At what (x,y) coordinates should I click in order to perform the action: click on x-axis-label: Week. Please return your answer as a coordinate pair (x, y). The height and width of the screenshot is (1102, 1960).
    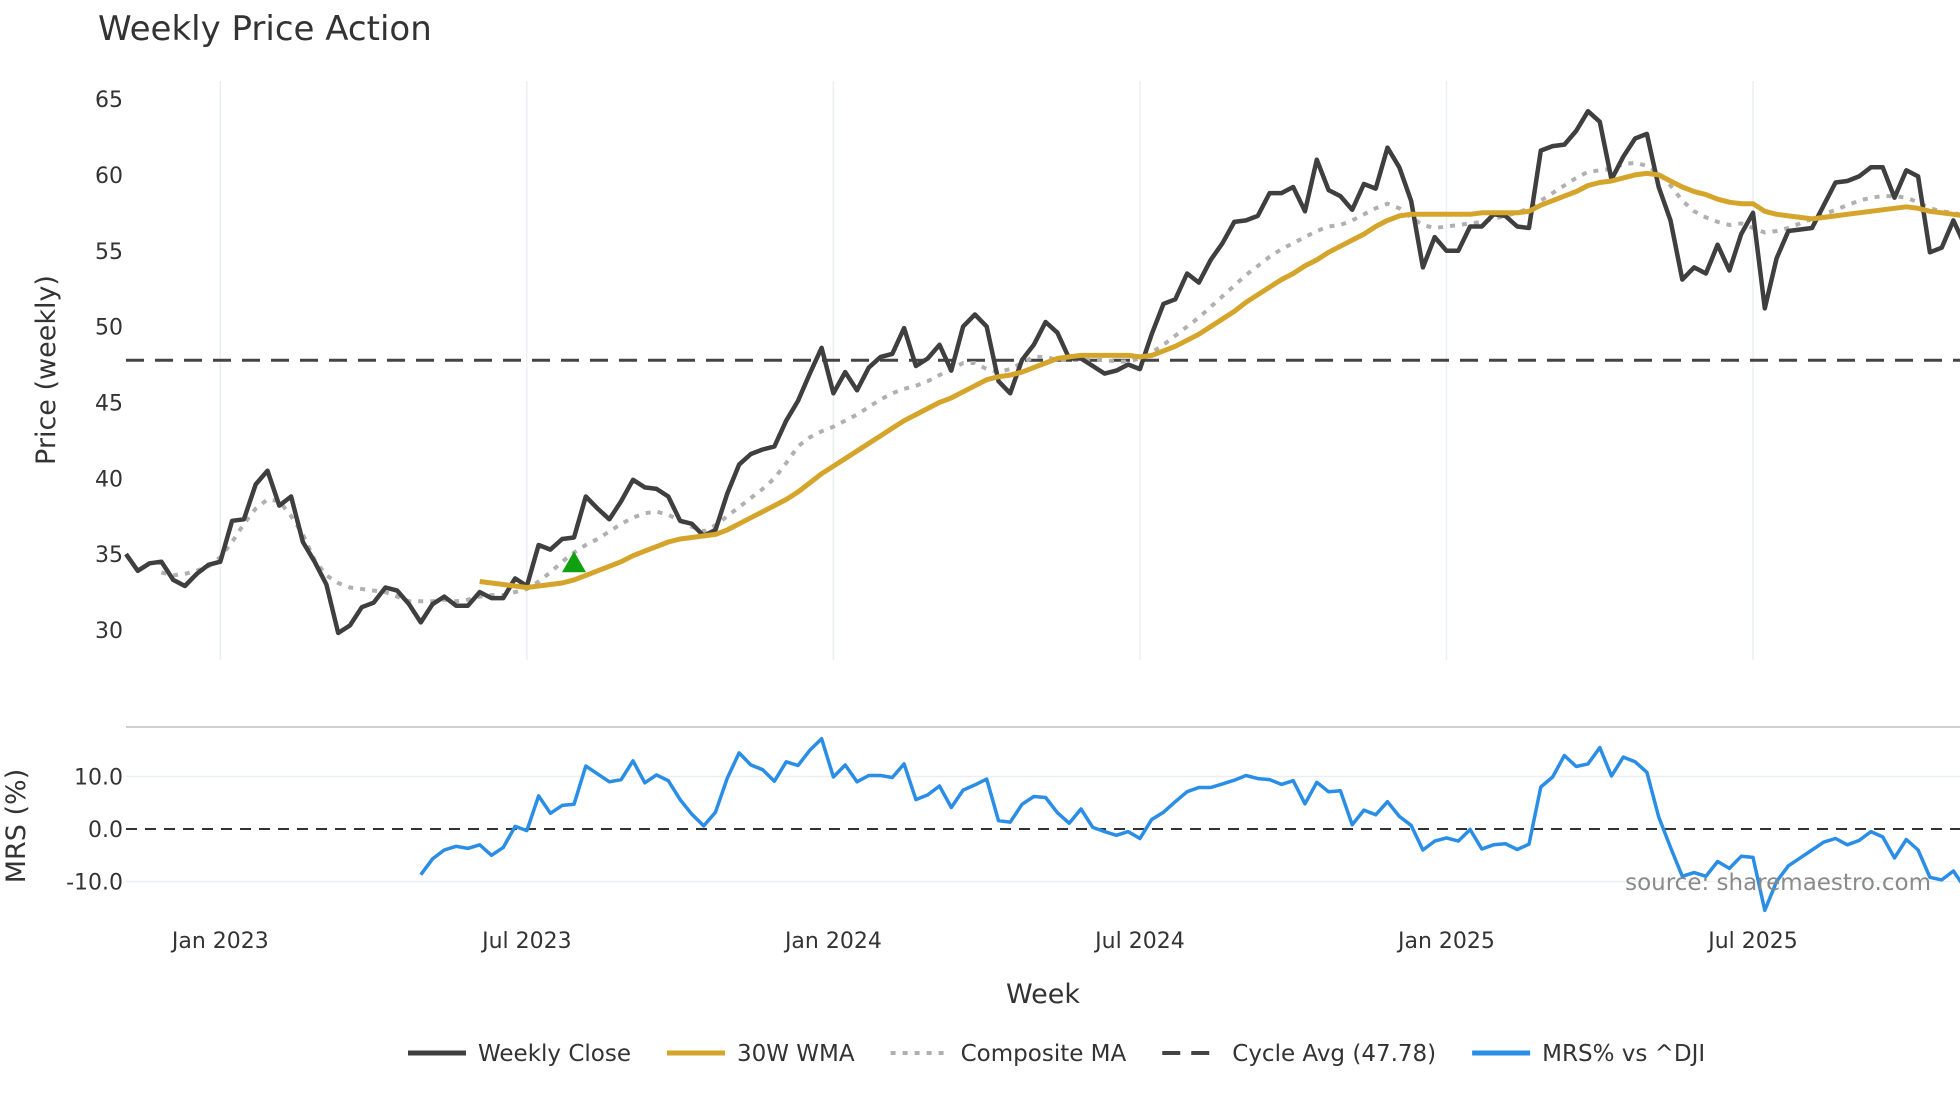
    Looking at the image, I should click on (1043, 994).